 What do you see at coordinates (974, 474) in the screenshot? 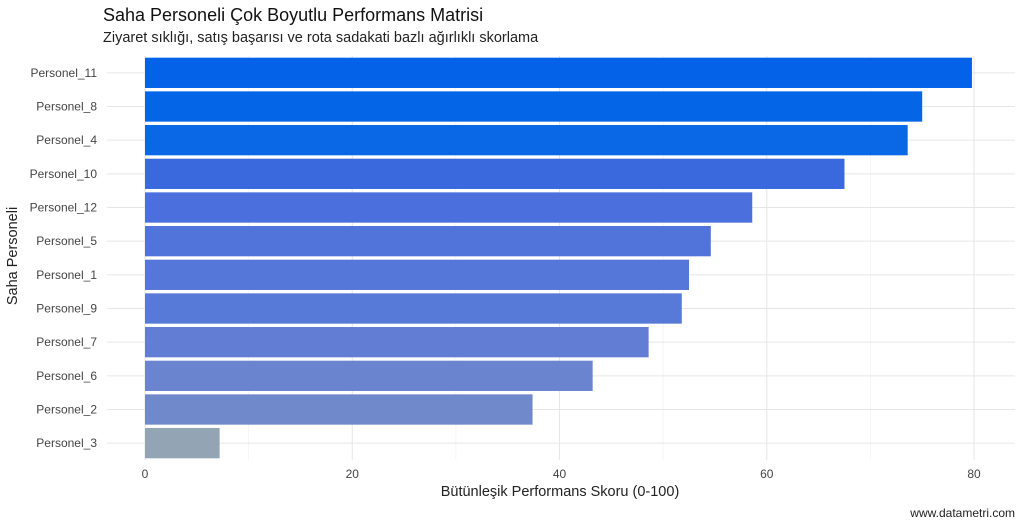
I see `x-tick-label: 80` at bounding box center [974, 474].